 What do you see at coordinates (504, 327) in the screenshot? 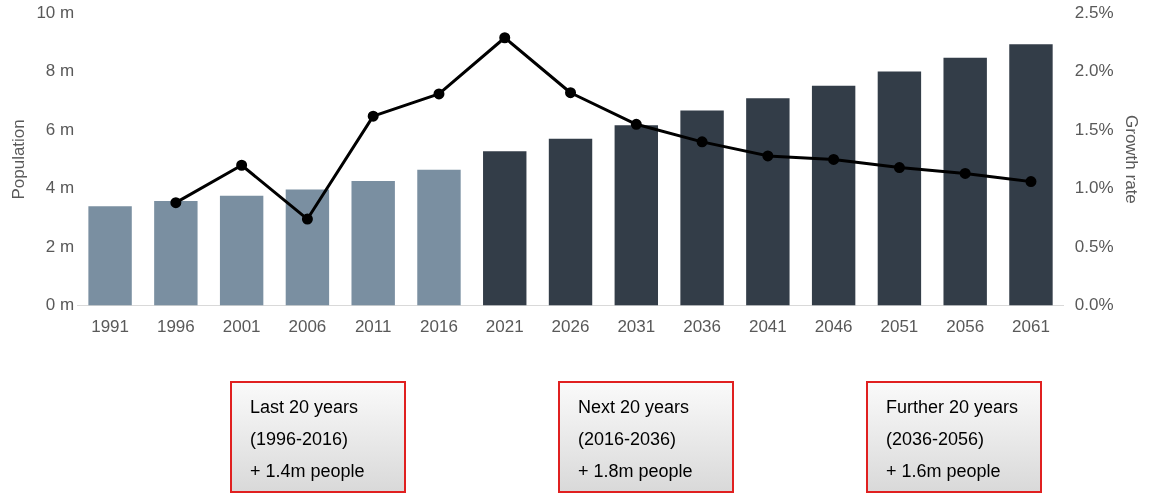
I see `x-tick-label: 2021` at bounding box center [504, 327].